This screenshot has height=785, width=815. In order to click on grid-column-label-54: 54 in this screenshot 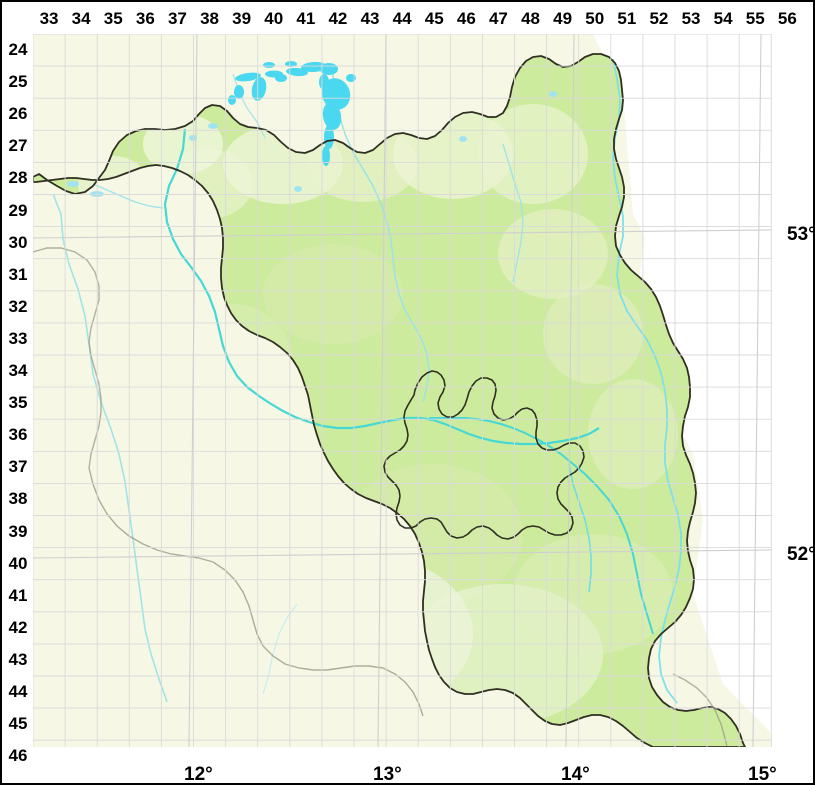, I will do `click(723, 18)`.